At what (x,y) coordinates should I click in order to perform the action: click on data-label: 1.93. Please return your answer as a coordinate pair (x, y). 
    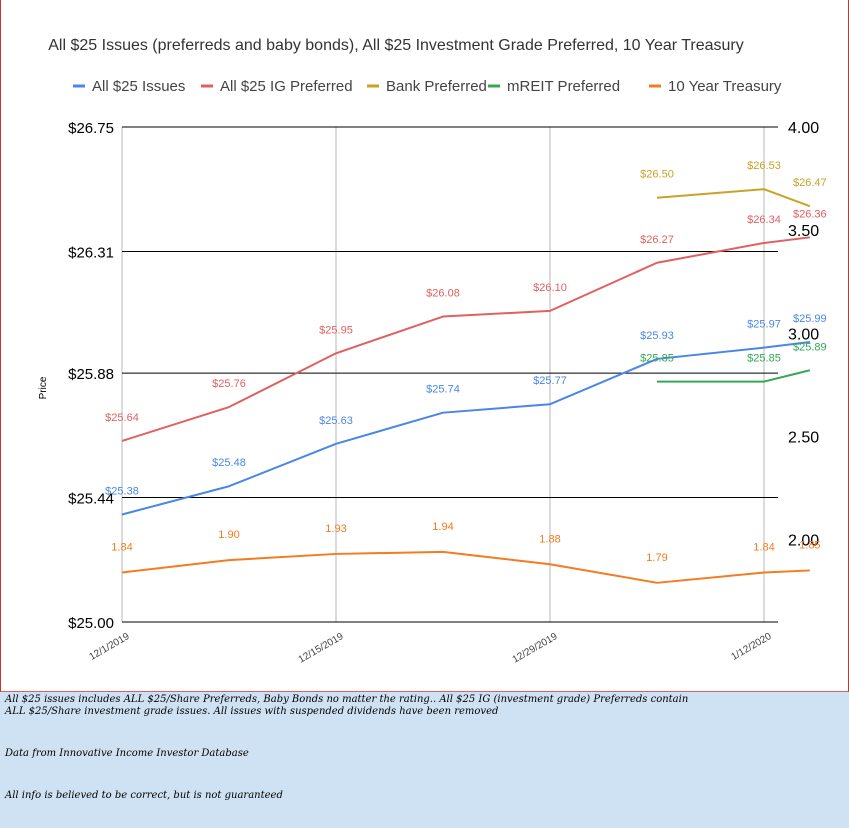
    Looking at the image, I should click on (335, 529).